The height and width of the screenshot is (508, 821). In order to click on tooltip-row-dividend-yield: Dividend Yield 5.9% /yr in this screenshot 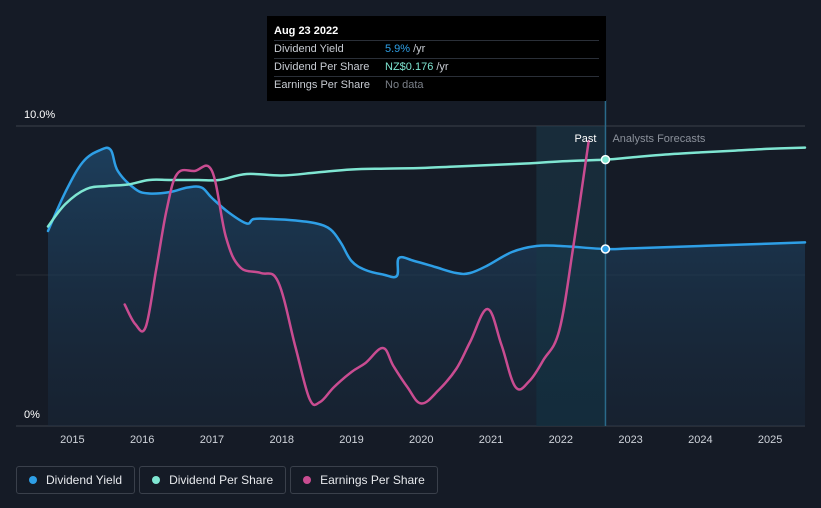, I will do `click(436, 49)`.